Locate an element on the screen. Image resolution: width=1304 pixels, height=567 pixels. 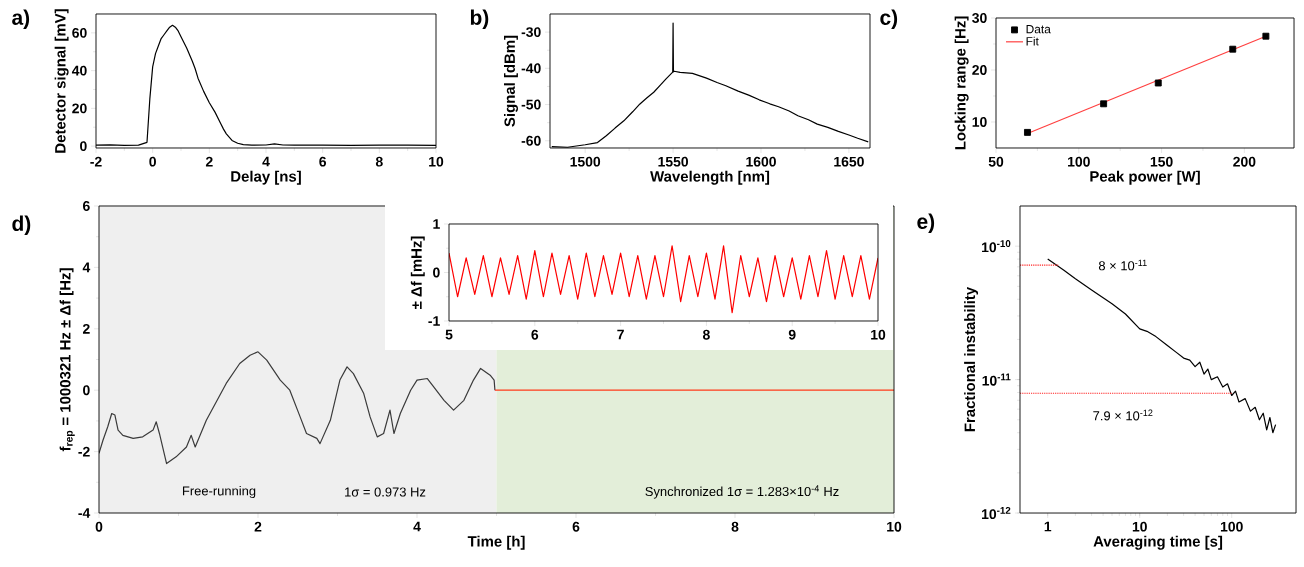
x-axis-title: Delay [ns] is located at coordinates (266, 177).